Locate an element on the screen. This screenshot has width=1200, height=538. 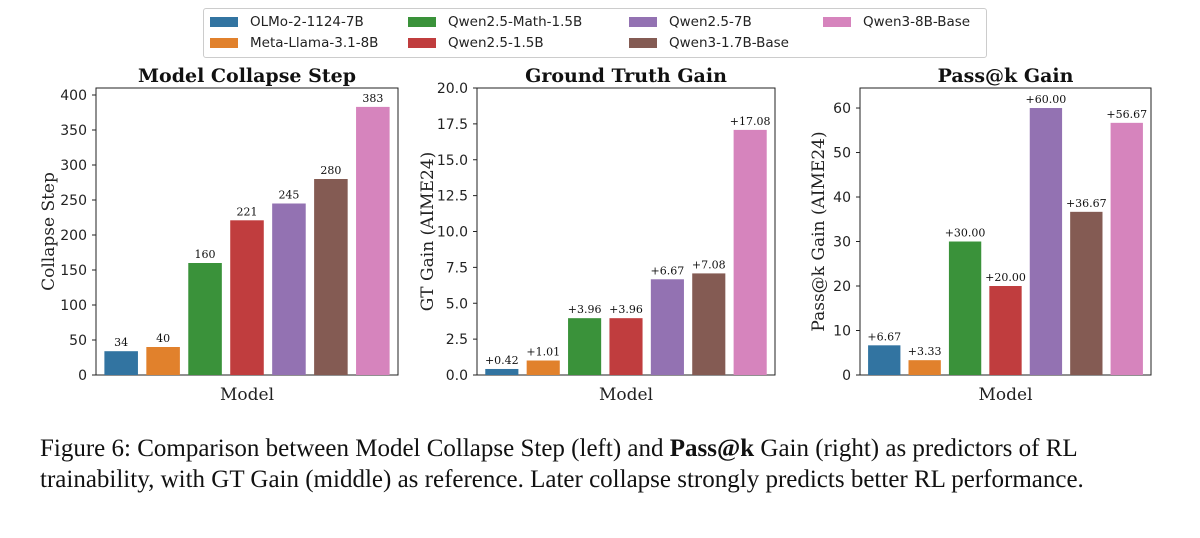
legend-item: Qwen2.5-Math-1.5B is located at coordinates (495, 22).